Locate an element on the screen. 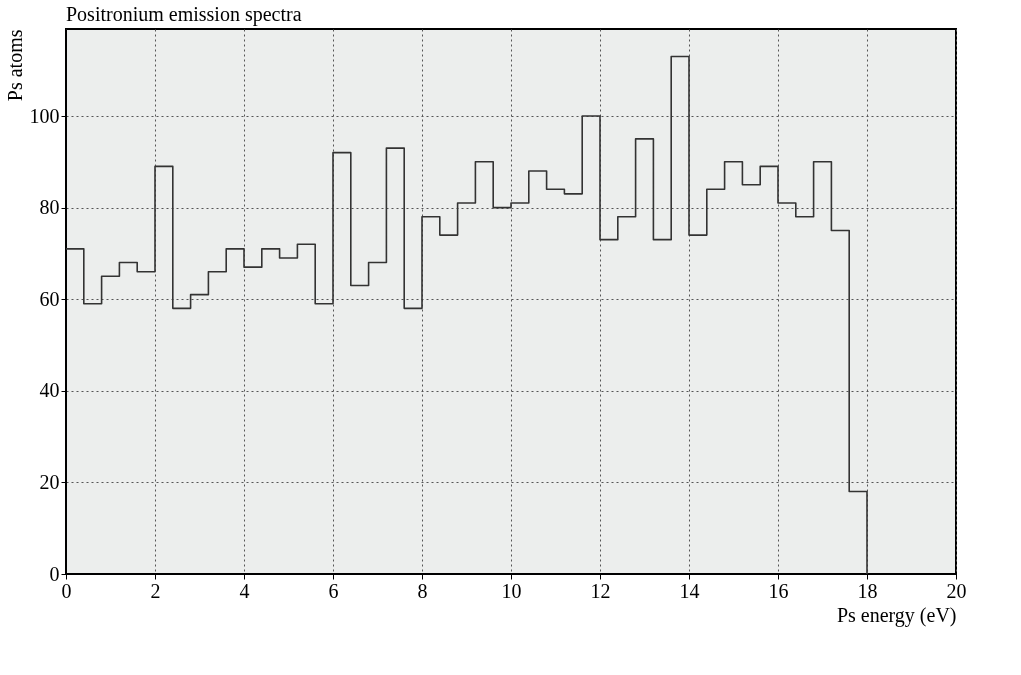 This screenshot has width=1021, height=675. chart-title: Positronium emission spectra is located at coordinates (184, 14).